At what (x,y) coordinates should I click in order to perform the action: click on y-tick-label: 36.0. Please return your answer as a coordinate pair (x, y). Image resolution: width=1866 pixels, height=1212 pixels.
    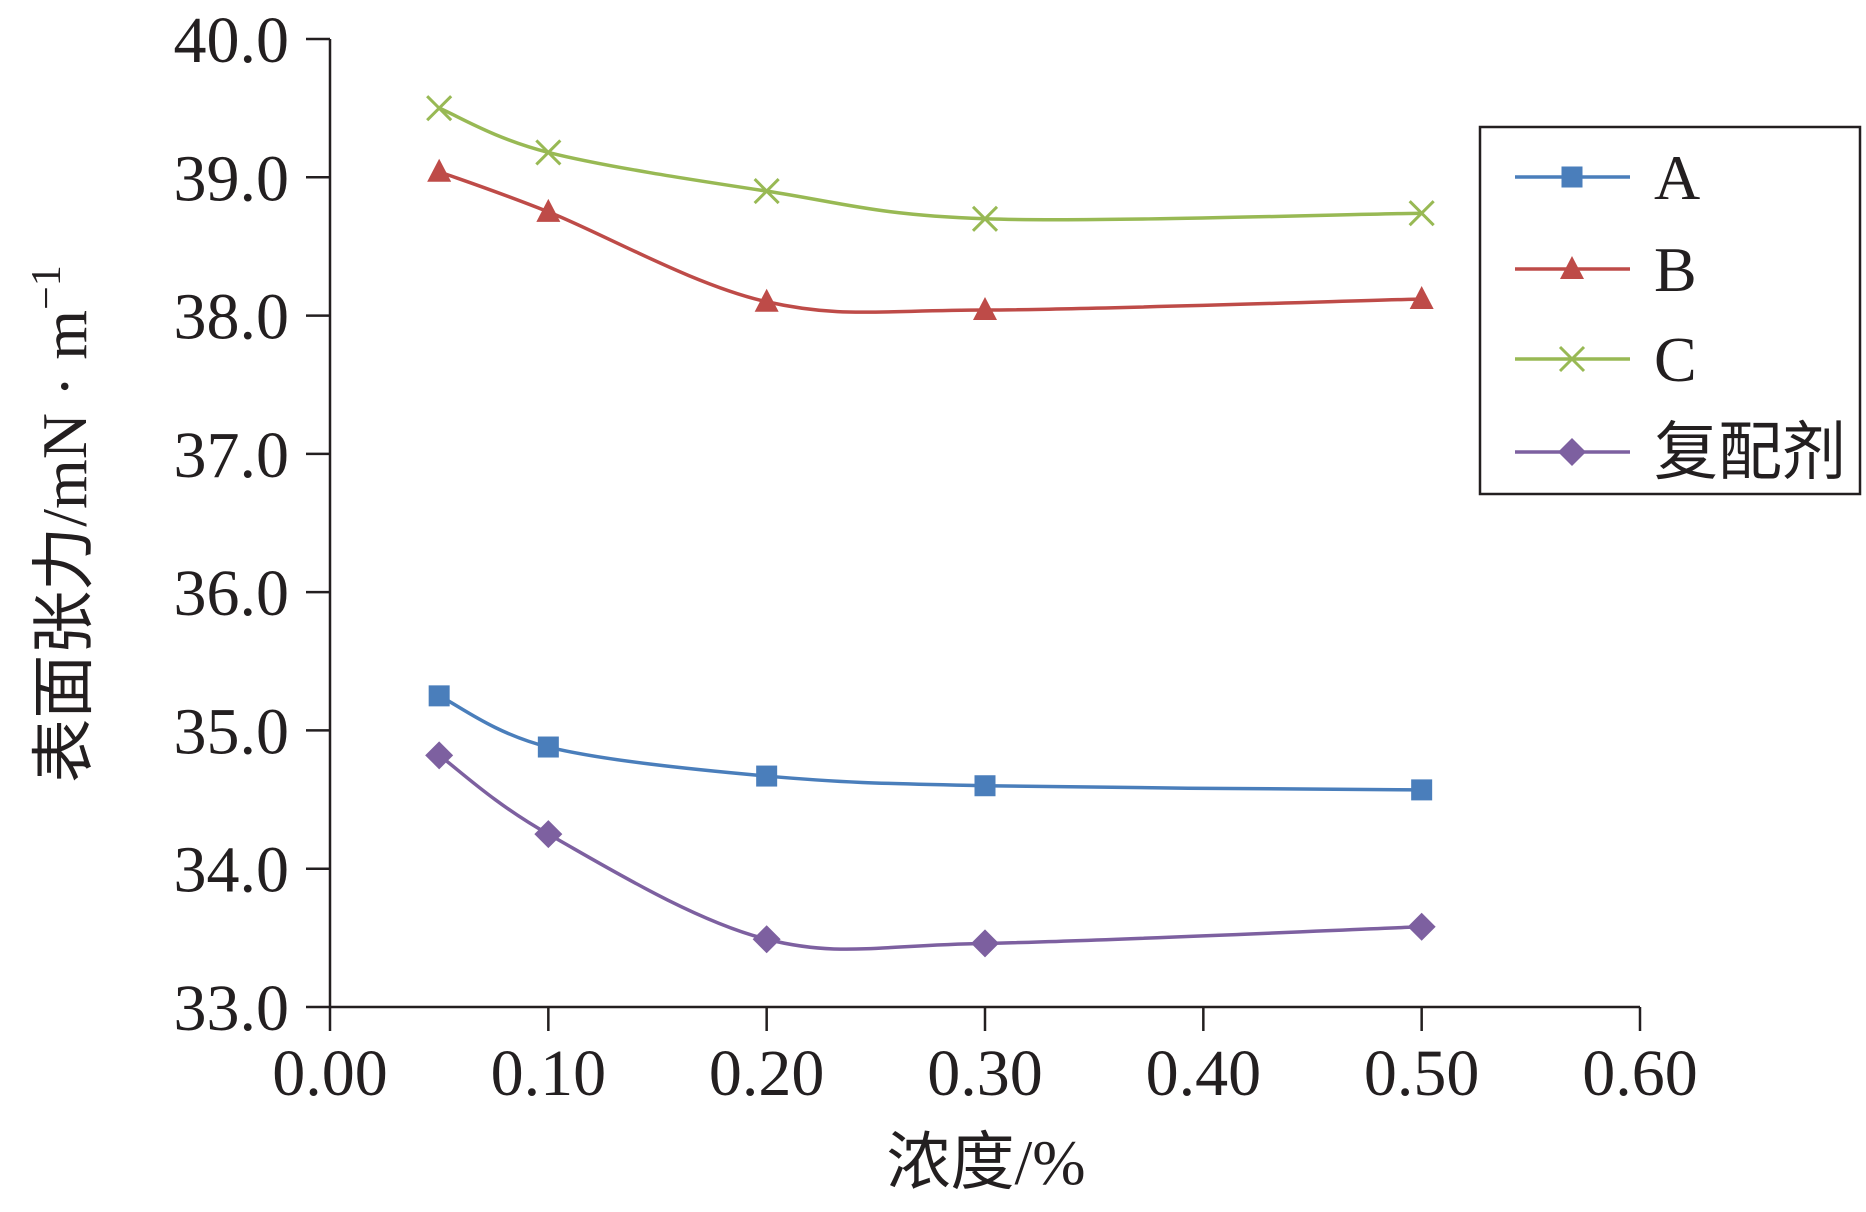
    Looking at the image, I should click on (232, 593).